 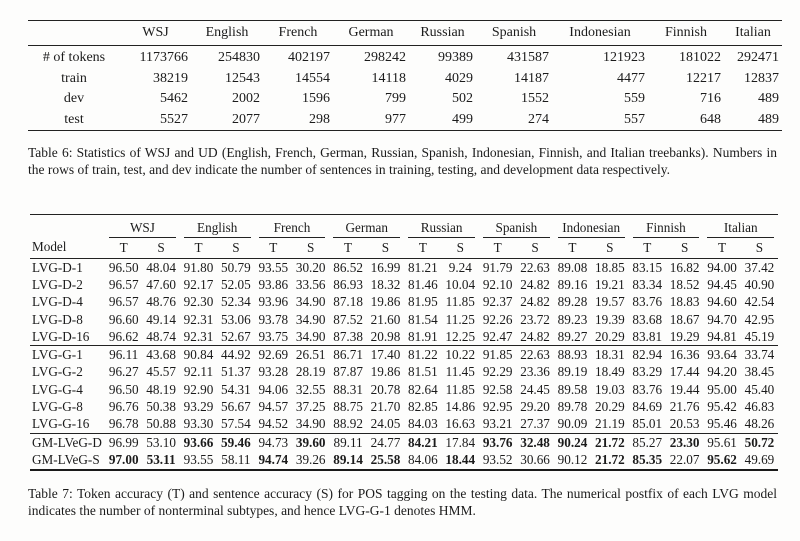 I want to click on table7-cell: 22.07, so click(x=684, y=459).